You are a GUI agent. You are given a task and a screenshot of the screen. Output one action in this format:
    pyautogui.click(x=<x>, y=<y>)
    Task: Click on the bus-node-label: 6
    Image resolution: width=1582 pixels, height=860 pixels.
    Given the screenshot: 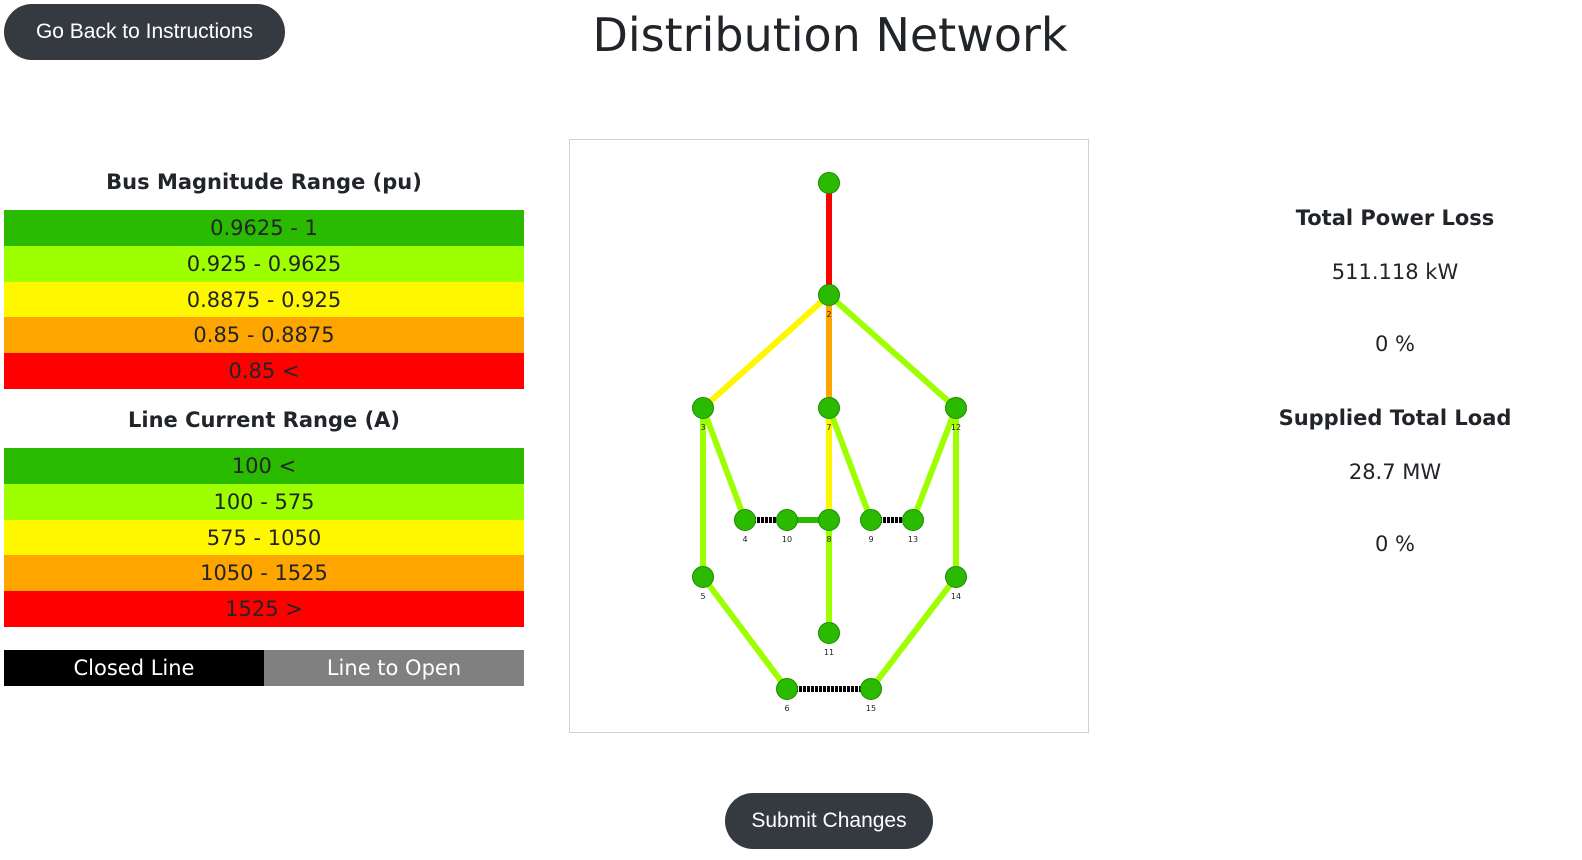 What is the action you would take?
    pyautogui.click(x=786, y=708)
    